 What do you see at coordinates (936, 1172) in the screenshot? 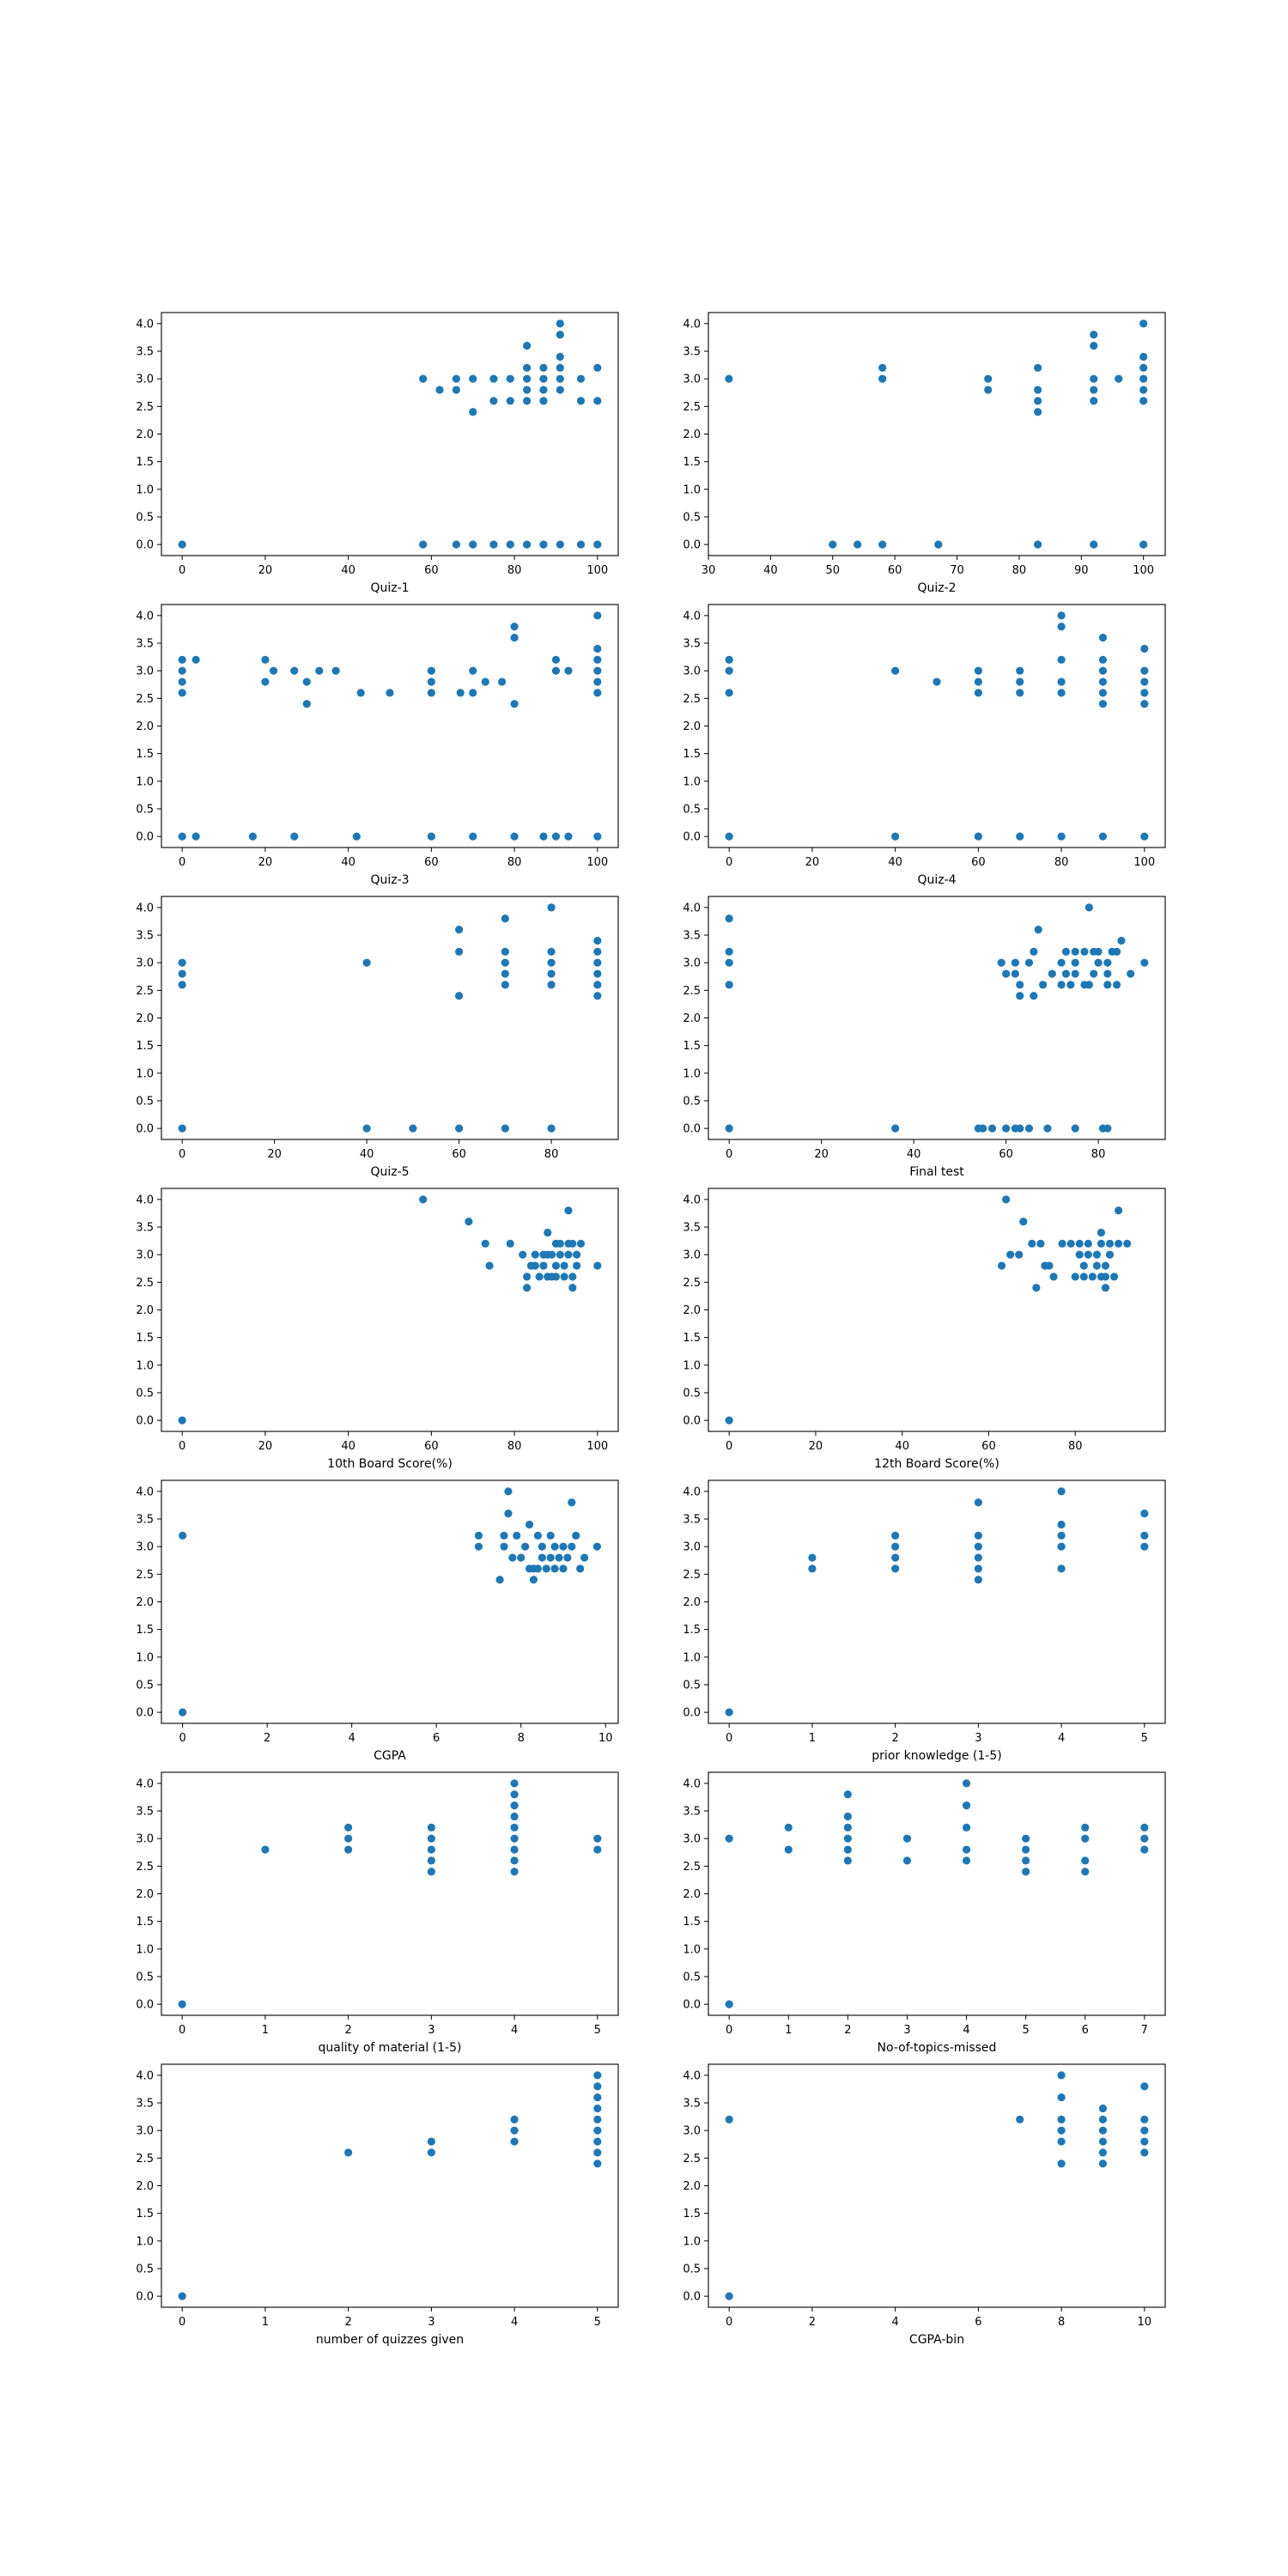
I see `x-axis-label: Final test` at bounding box center [936, 1172].